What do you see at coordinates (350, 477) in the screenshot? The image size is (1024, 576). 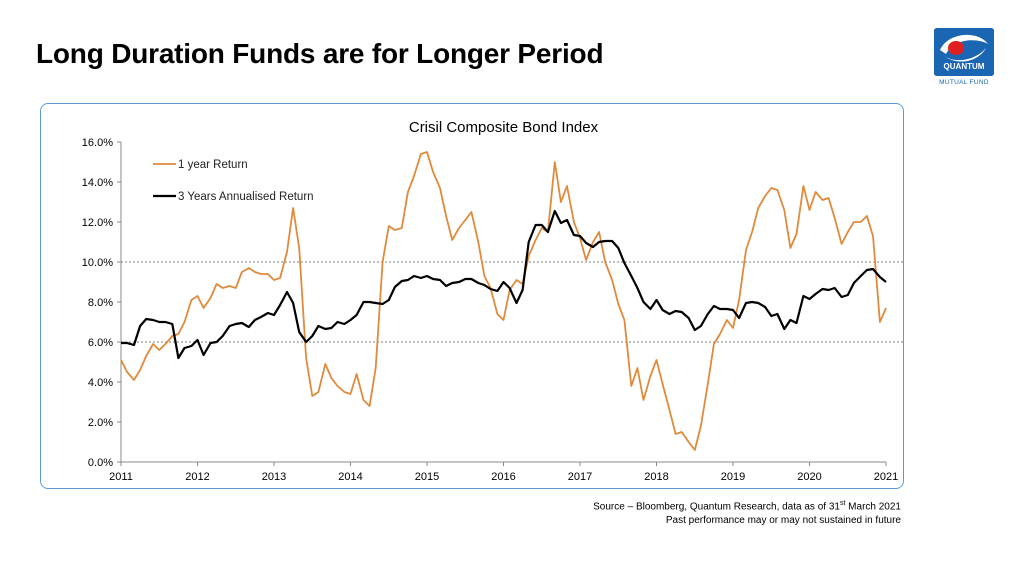 I see `x-tick-label: 2014` at bounding box center [350, 477].